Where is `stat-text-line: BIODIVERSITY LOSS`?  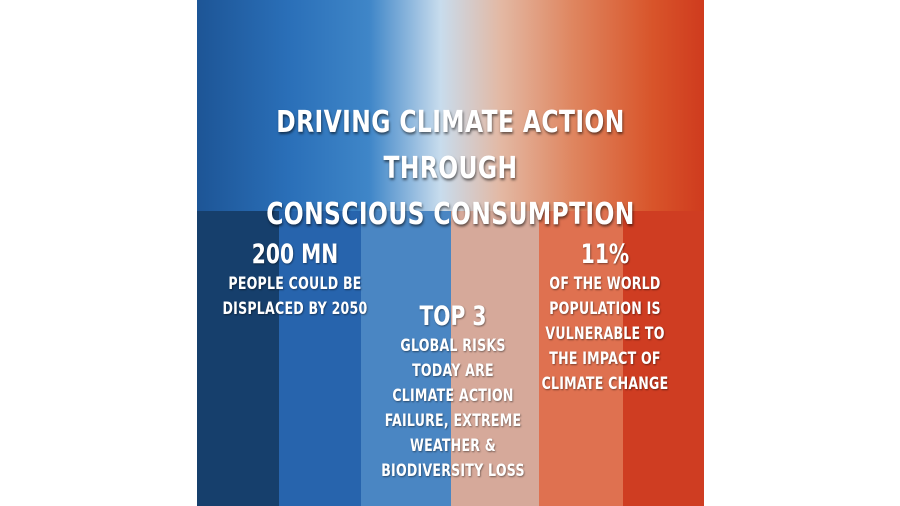 stat-text-line: BIODIVERSITY LOSS is located at coordinates (453, 471).